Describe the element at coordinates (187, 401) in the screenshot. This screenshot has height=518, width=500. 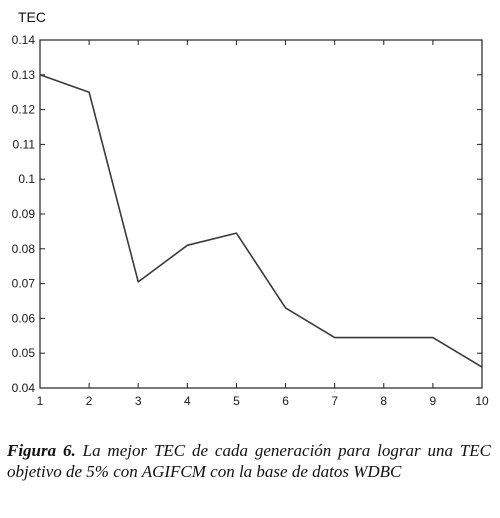
I see `x-tick-label: 4` at that location.